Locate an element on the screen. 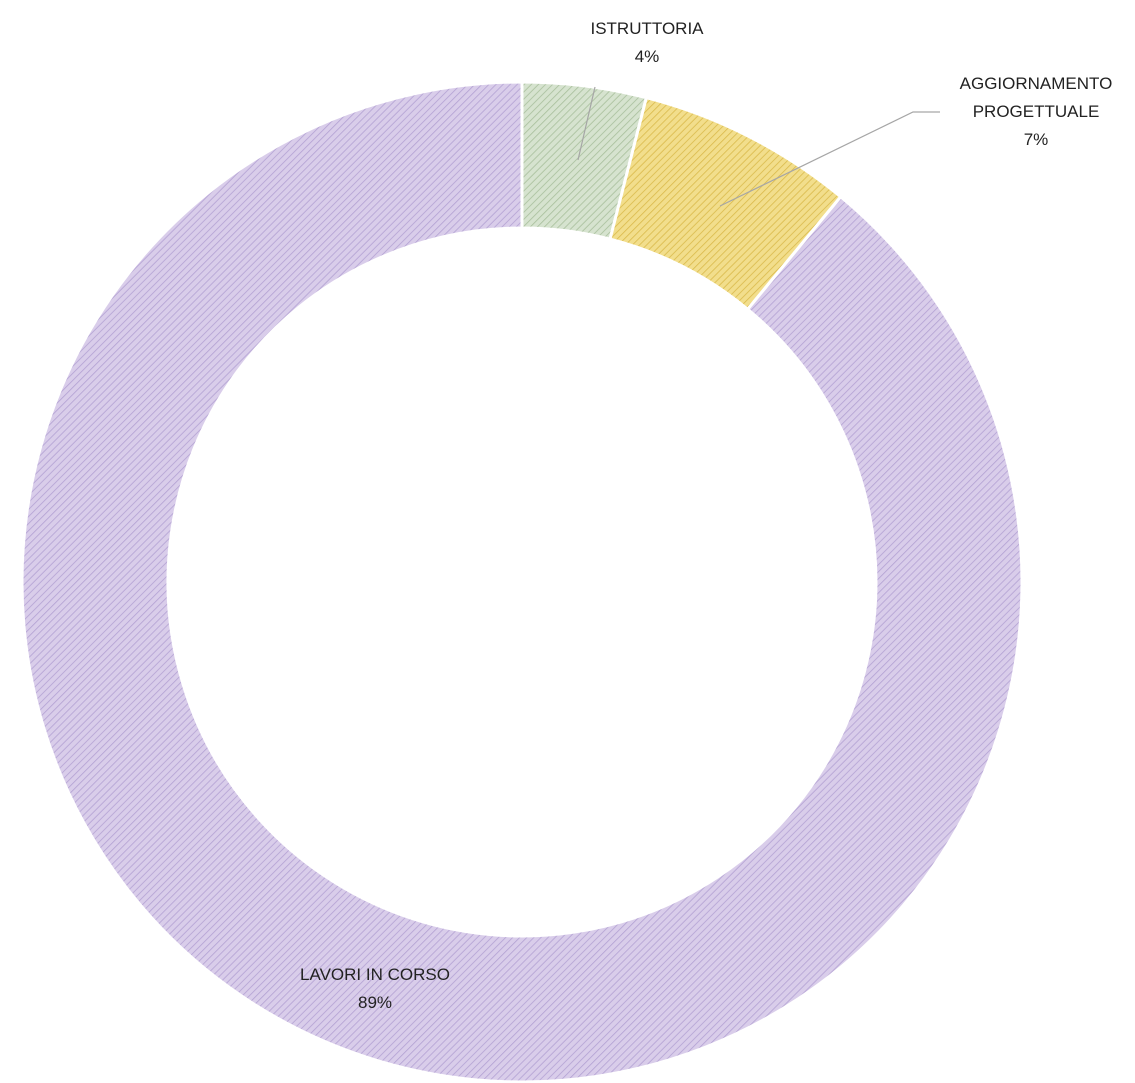 Image resolution: width=1135 pixels, height=1083 pixels. data-label-value: 4% is located at coordinates (647, 56).